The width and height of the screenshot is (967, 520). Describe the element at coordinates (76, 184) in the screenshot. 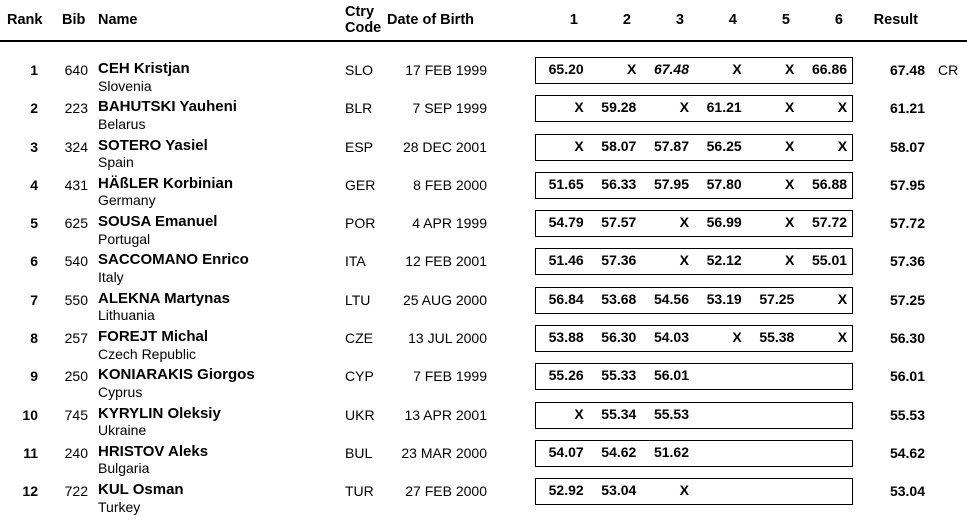

I see `bib-number: 431` at that location.